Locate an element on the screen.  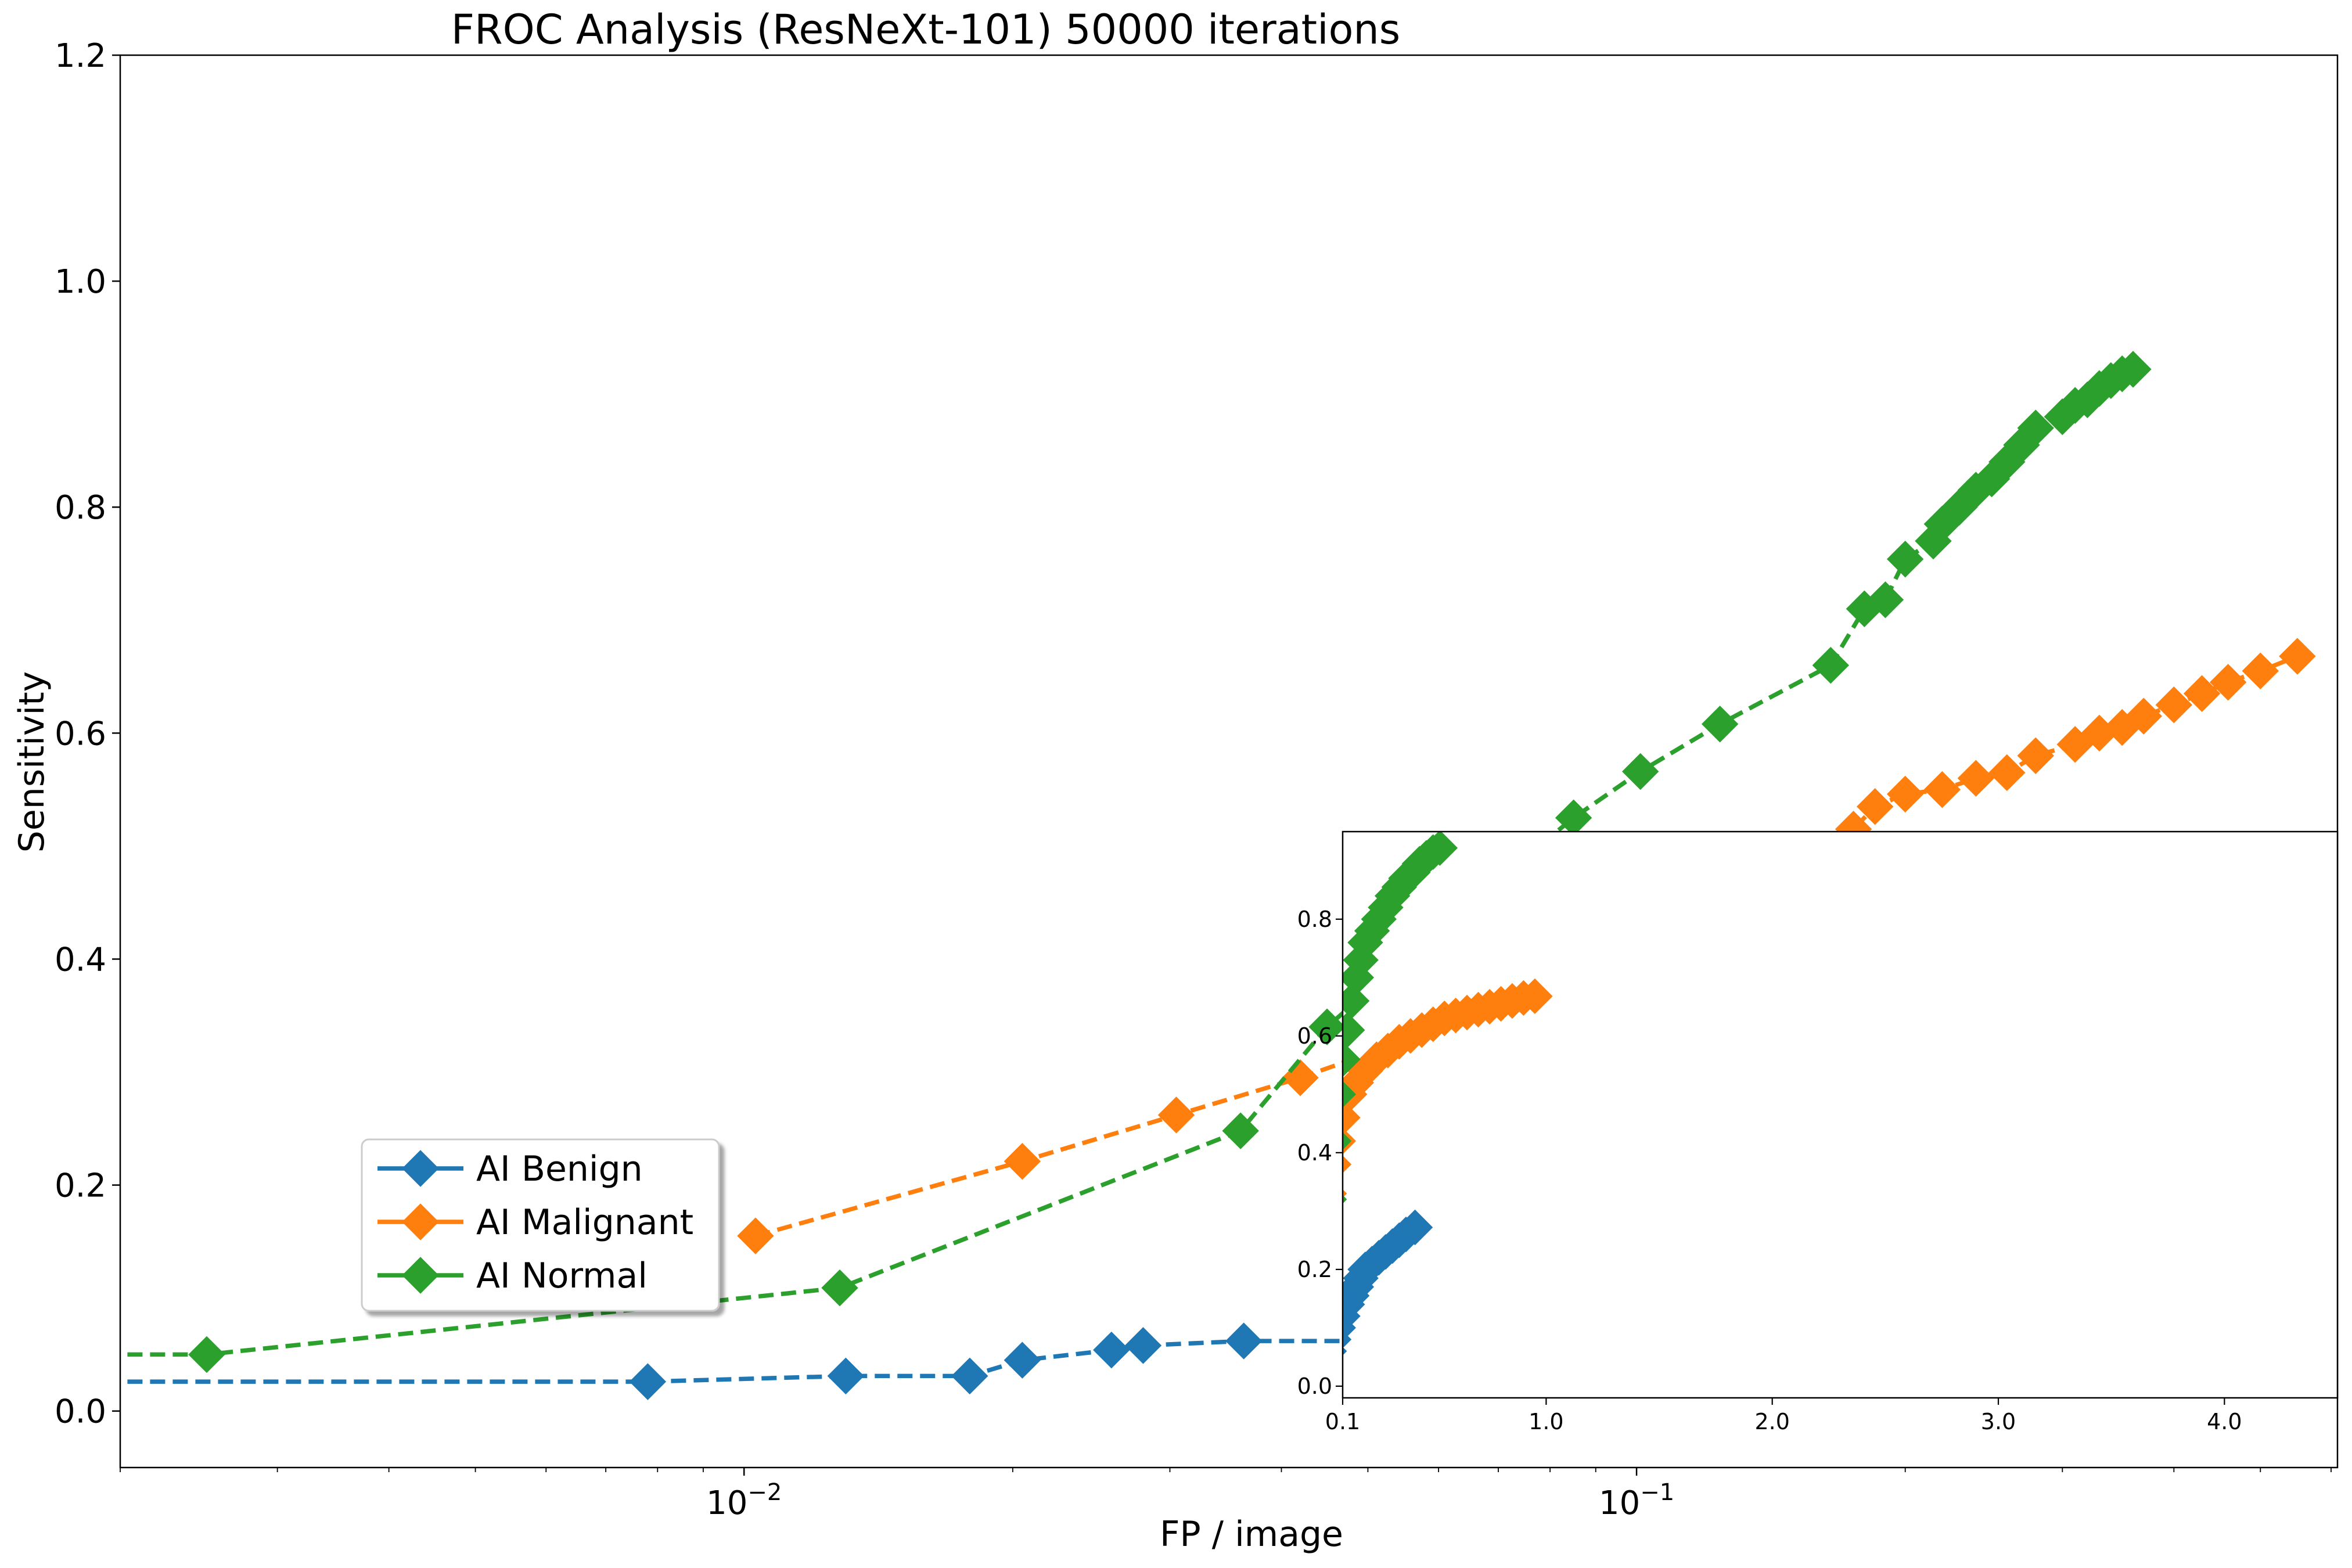
inset-x-tick-label: 1.0 is located at coordinates (1546, 1422).